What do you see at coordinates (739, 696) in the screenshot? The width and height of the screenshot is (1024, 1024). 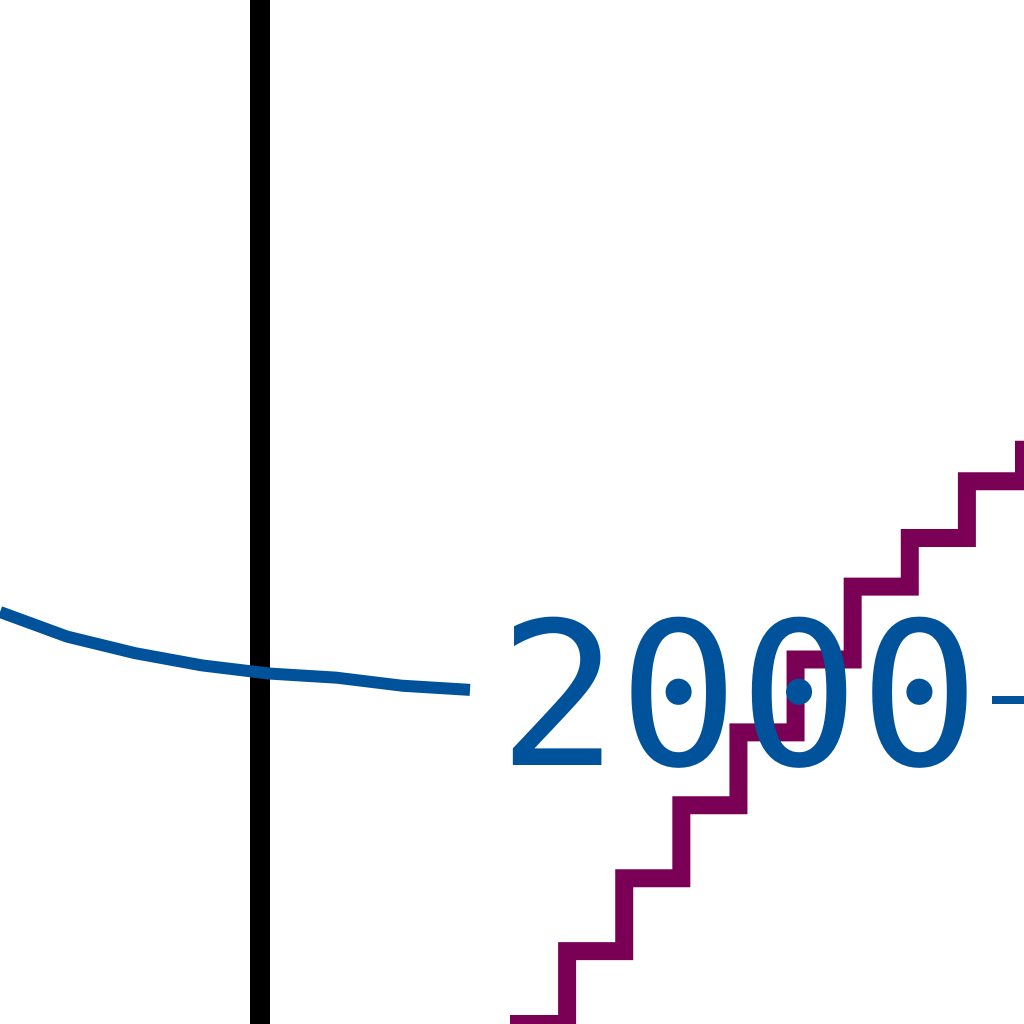 I see `tick-label: 2000` at bounding box center [739, 696].